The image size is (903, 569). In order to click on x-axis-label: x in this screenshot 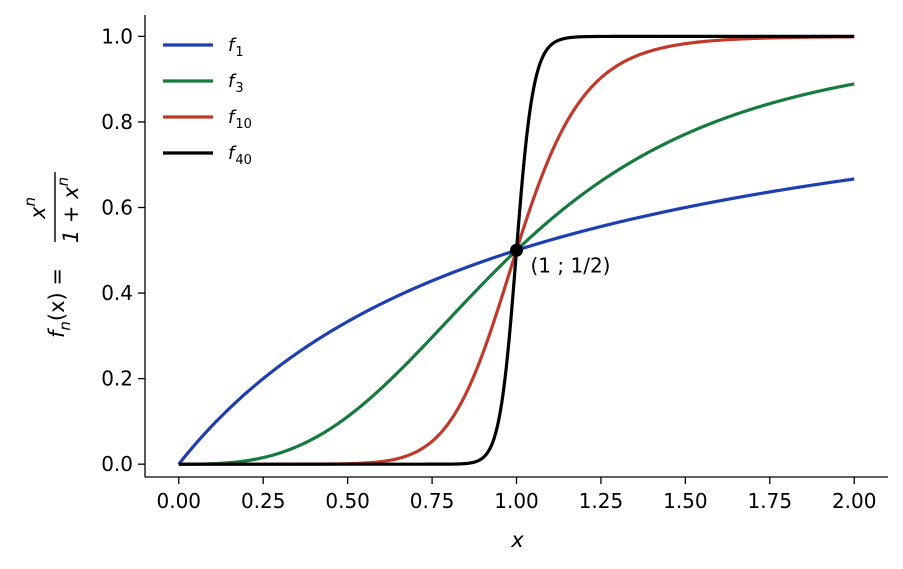, I will do `click(517, 540)`.